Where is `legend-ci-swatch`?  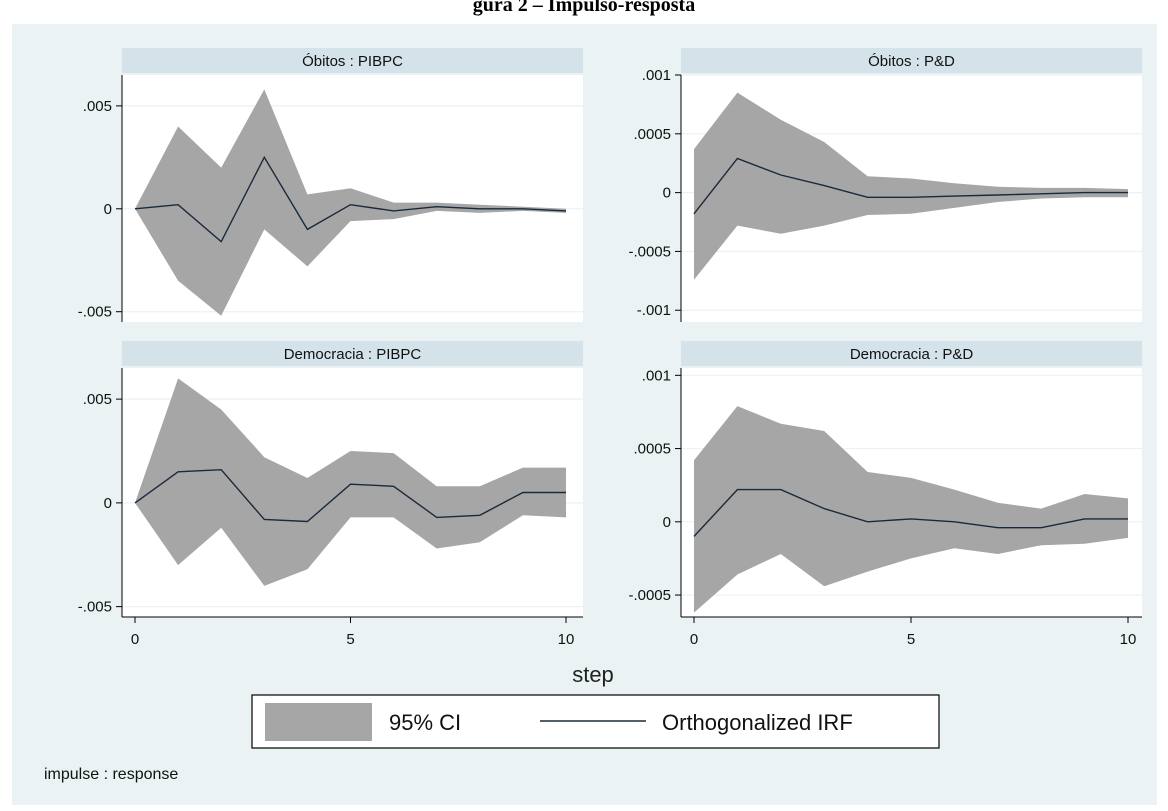
legend-ci-swatch is located at coordinates (318, 722).